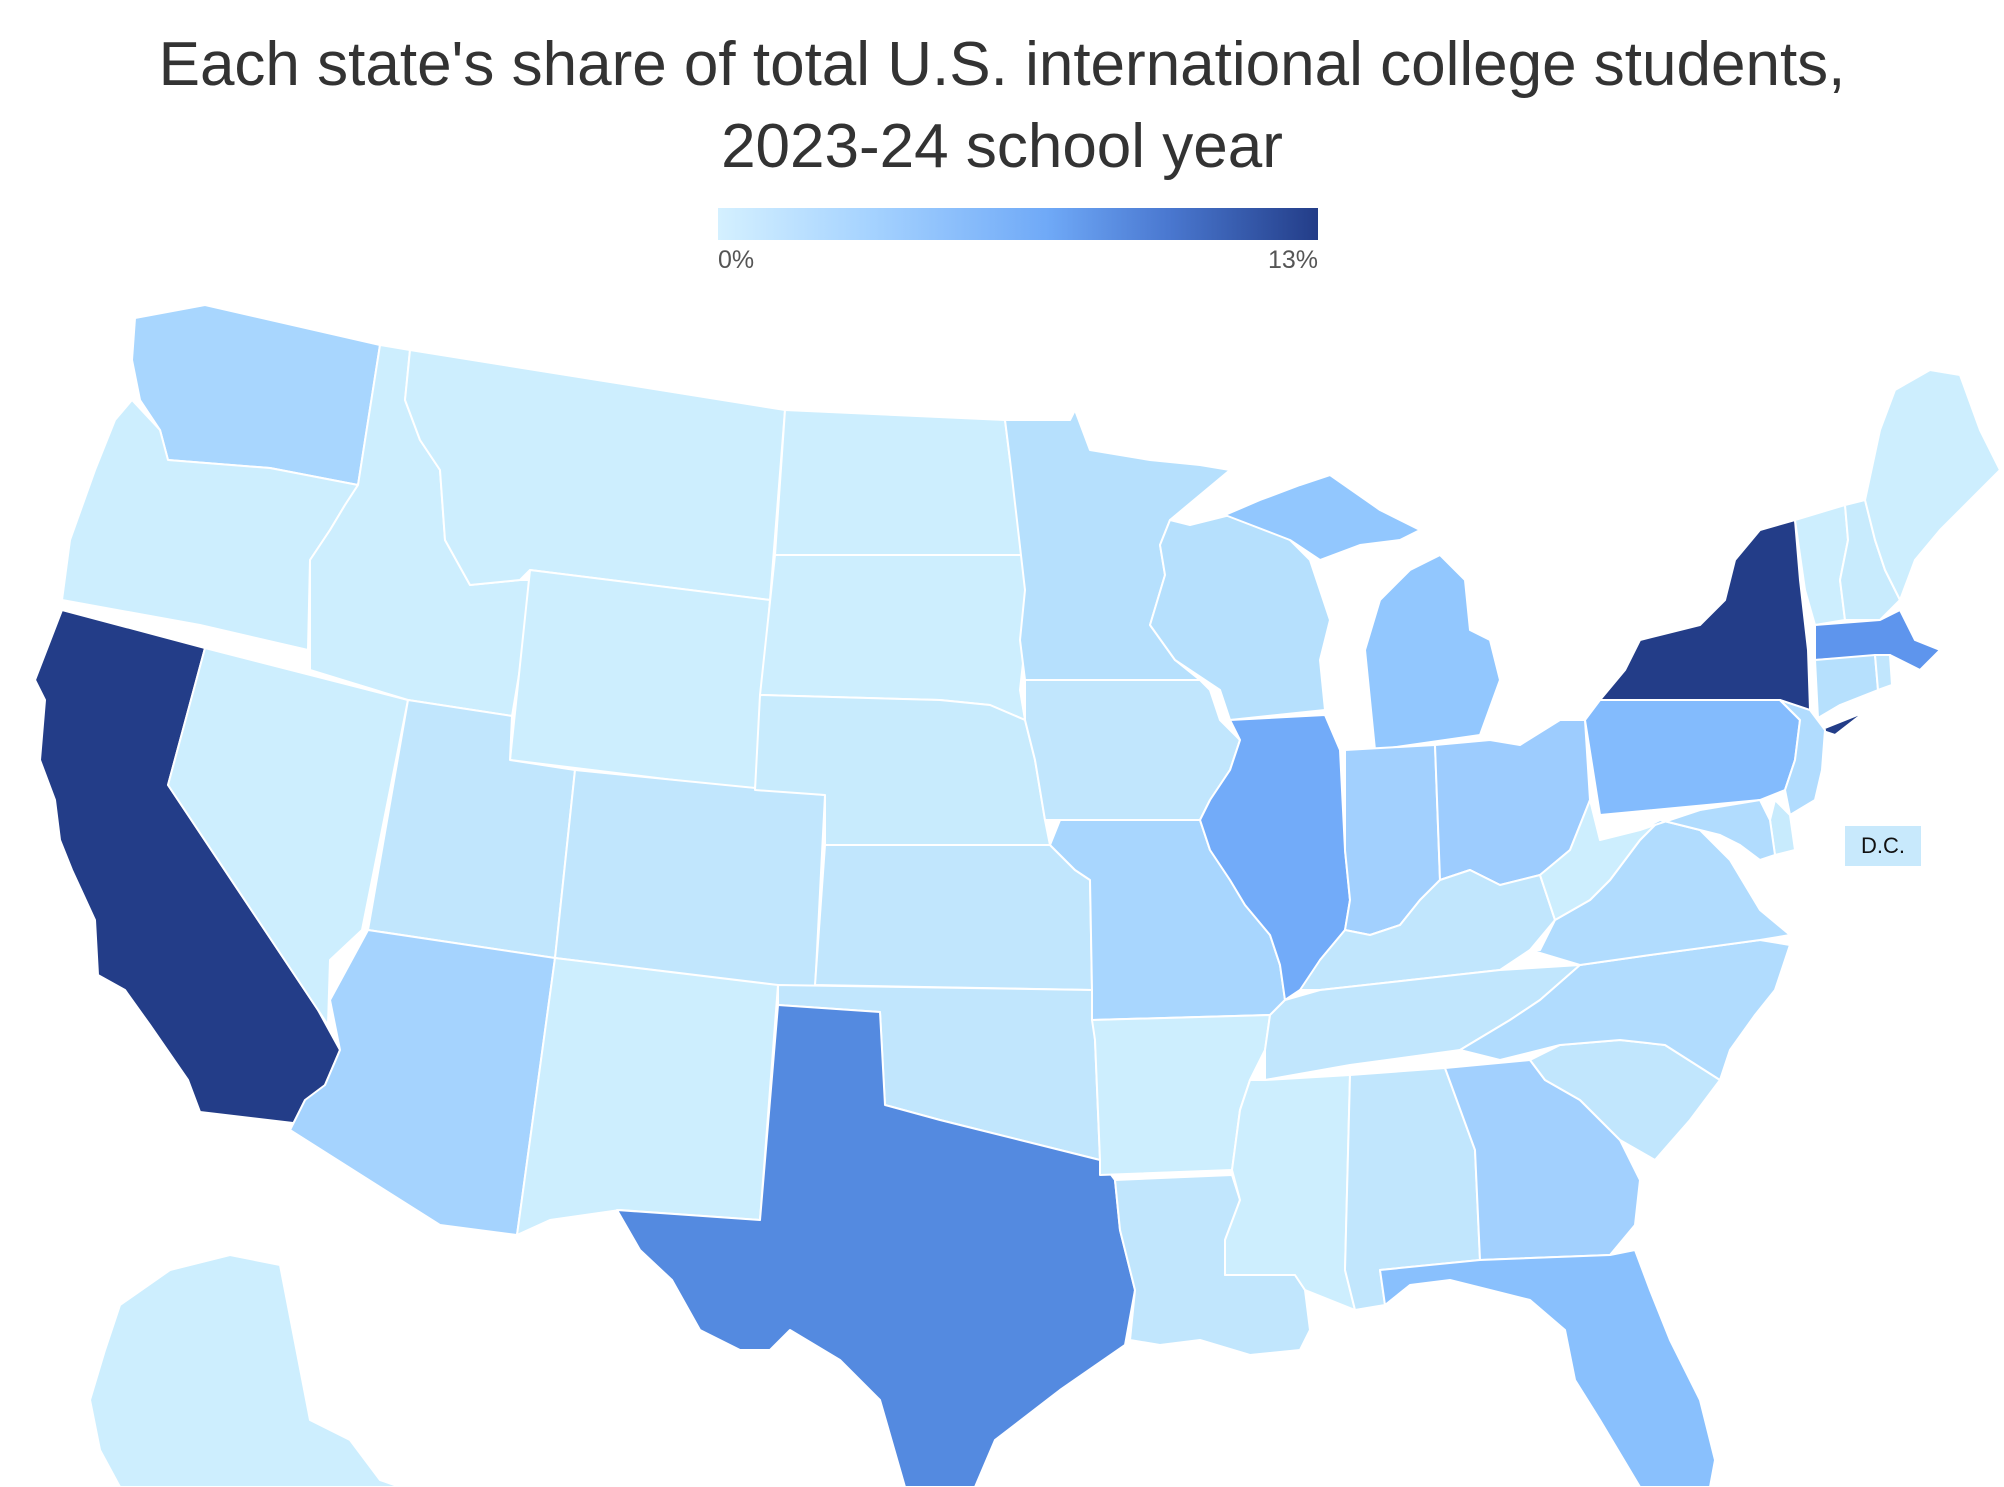 The image size is (2004, 1487). I want to click on state-KS, so click(953, 917).